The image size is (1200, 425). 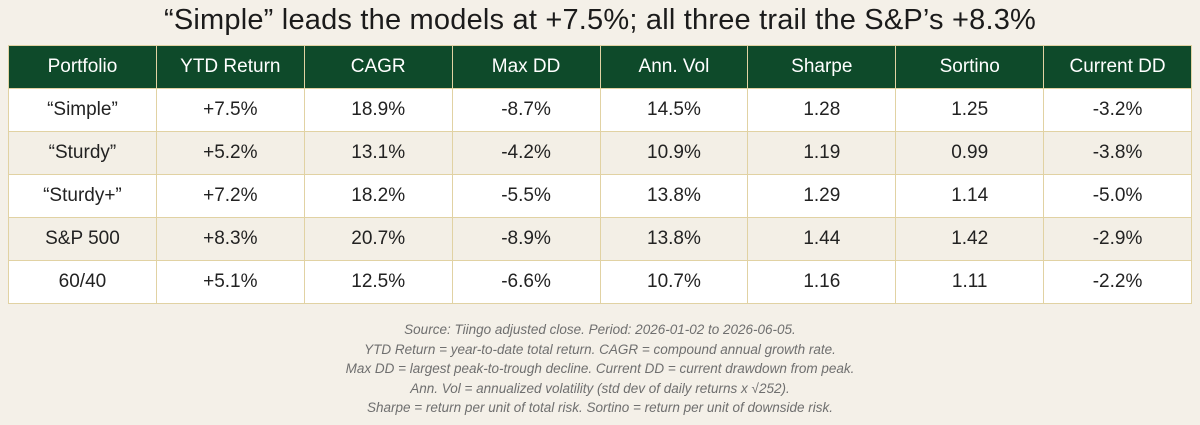 I want to click on cell-max-dd: -4.2%, so click(x=526, y=153).